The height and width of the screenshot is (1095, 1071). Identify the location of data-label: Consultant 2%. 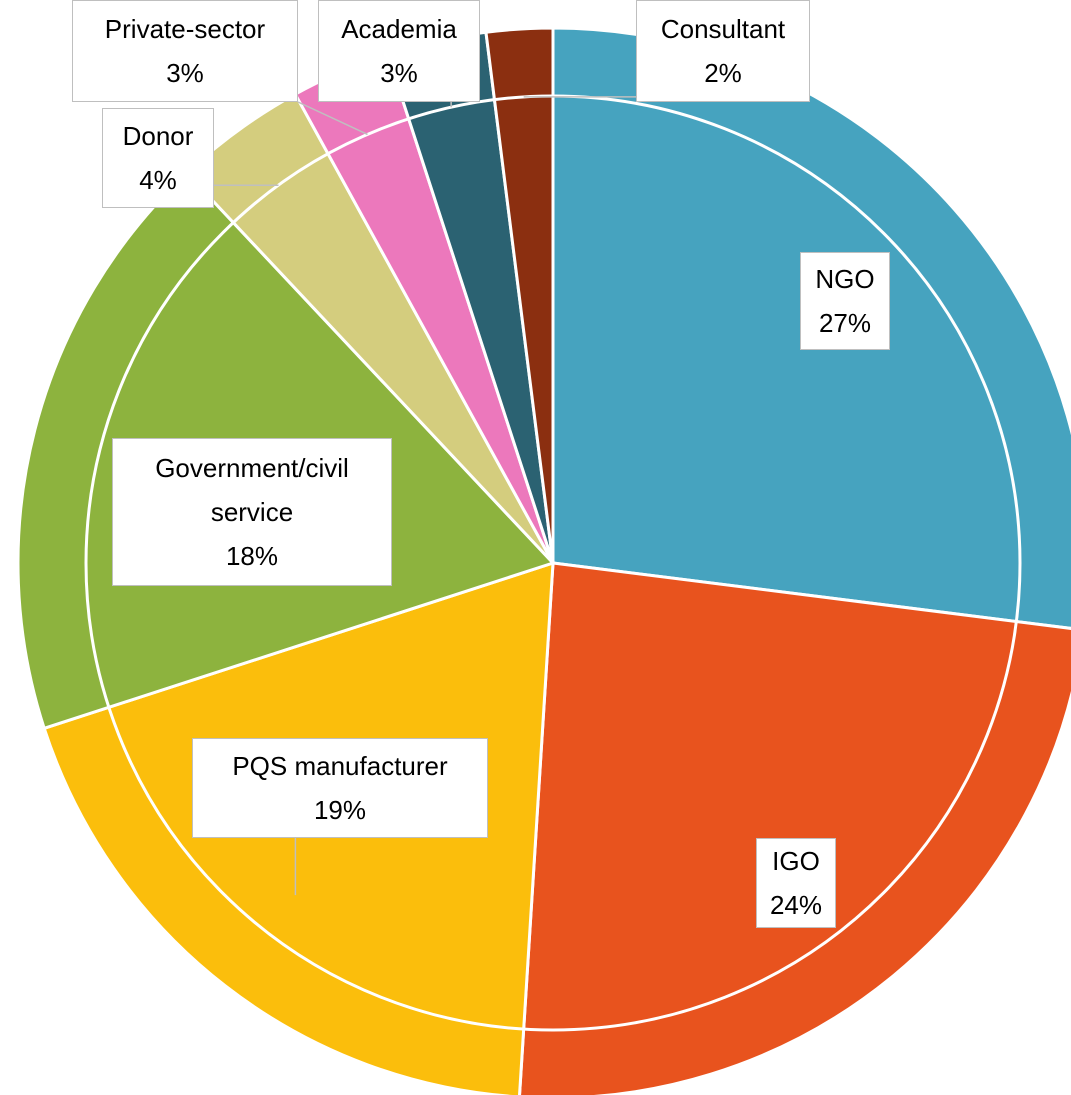
(723, 51).